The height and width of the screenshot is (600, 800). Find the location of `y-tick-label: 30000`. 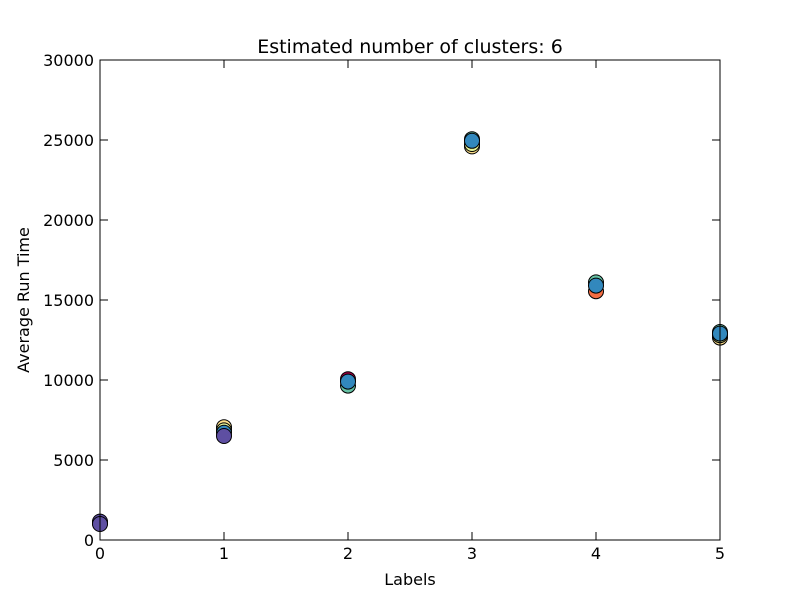

y-tick-label: 30000 is located at coordinates (68, 60).